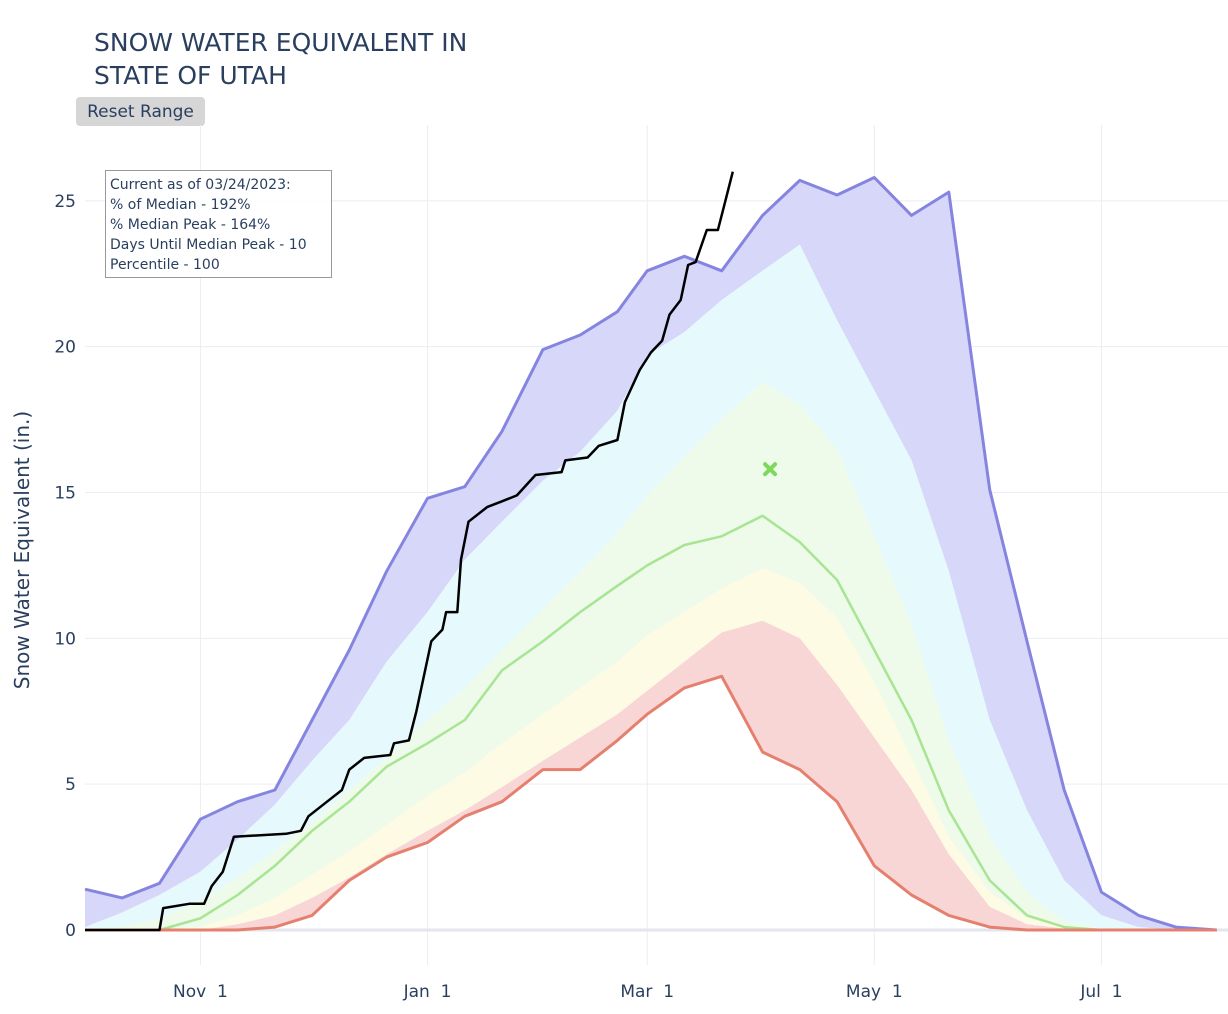  Describe the element at coordinates (208, 245) in the screenshot. I see `info-days-until-peak: Days Until Median Peak - 10` at that location.